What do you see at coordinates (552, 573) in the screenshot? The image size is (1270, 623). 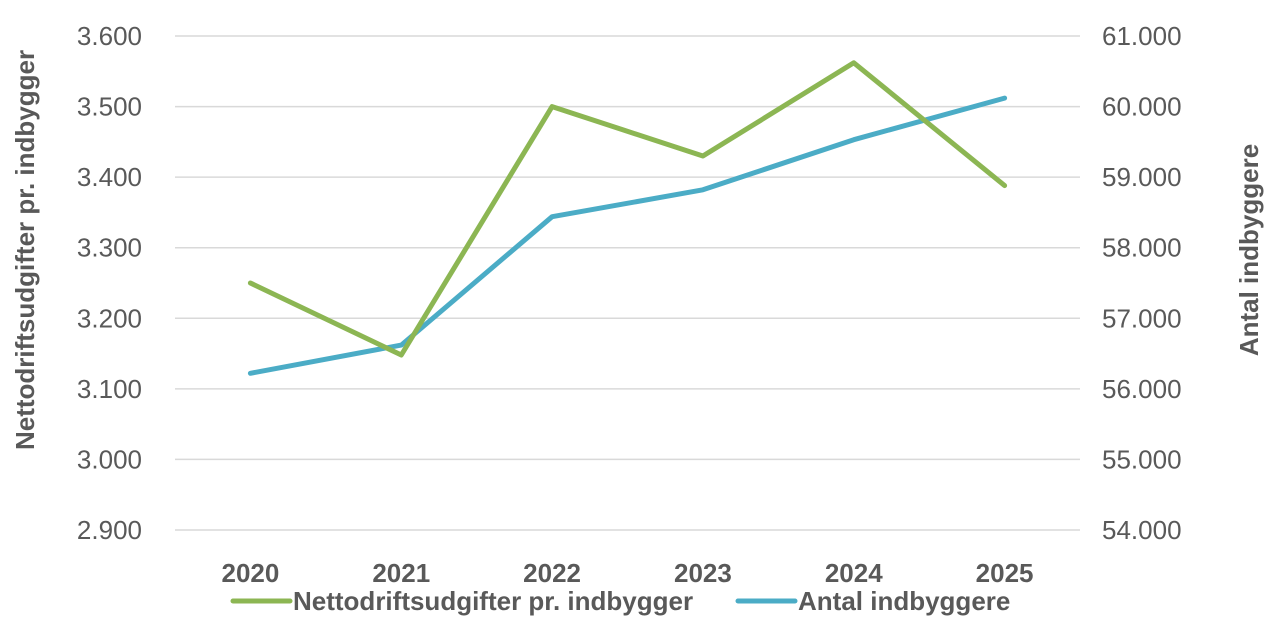 I see `x-tick-label: 2022` at bounding box center [552, 573].